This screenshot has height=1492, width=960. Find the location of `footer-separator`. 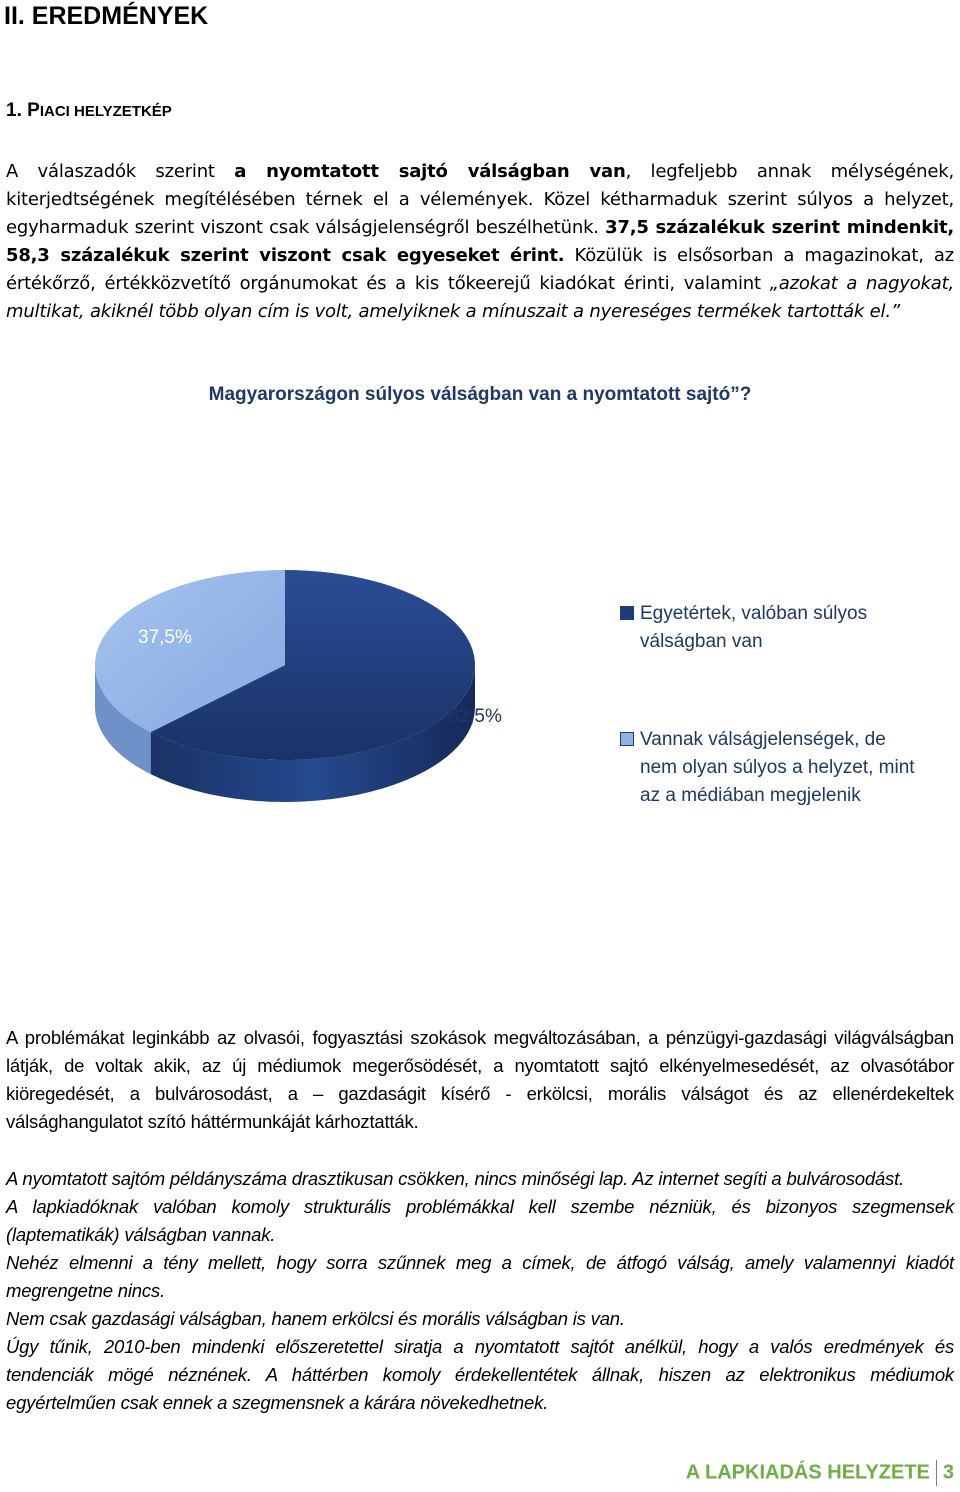

footer-separator is located at coordinates (936, 1473).